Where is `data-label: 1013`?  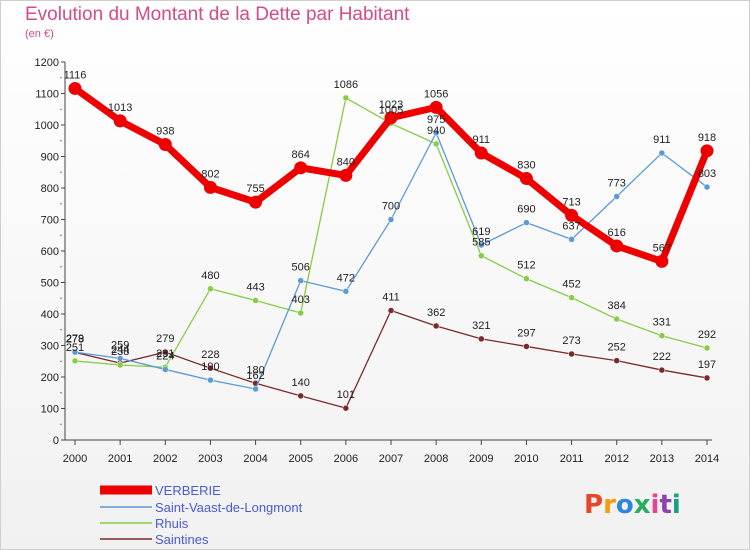
data-label: 1013 is located at coordinates (120, 108).